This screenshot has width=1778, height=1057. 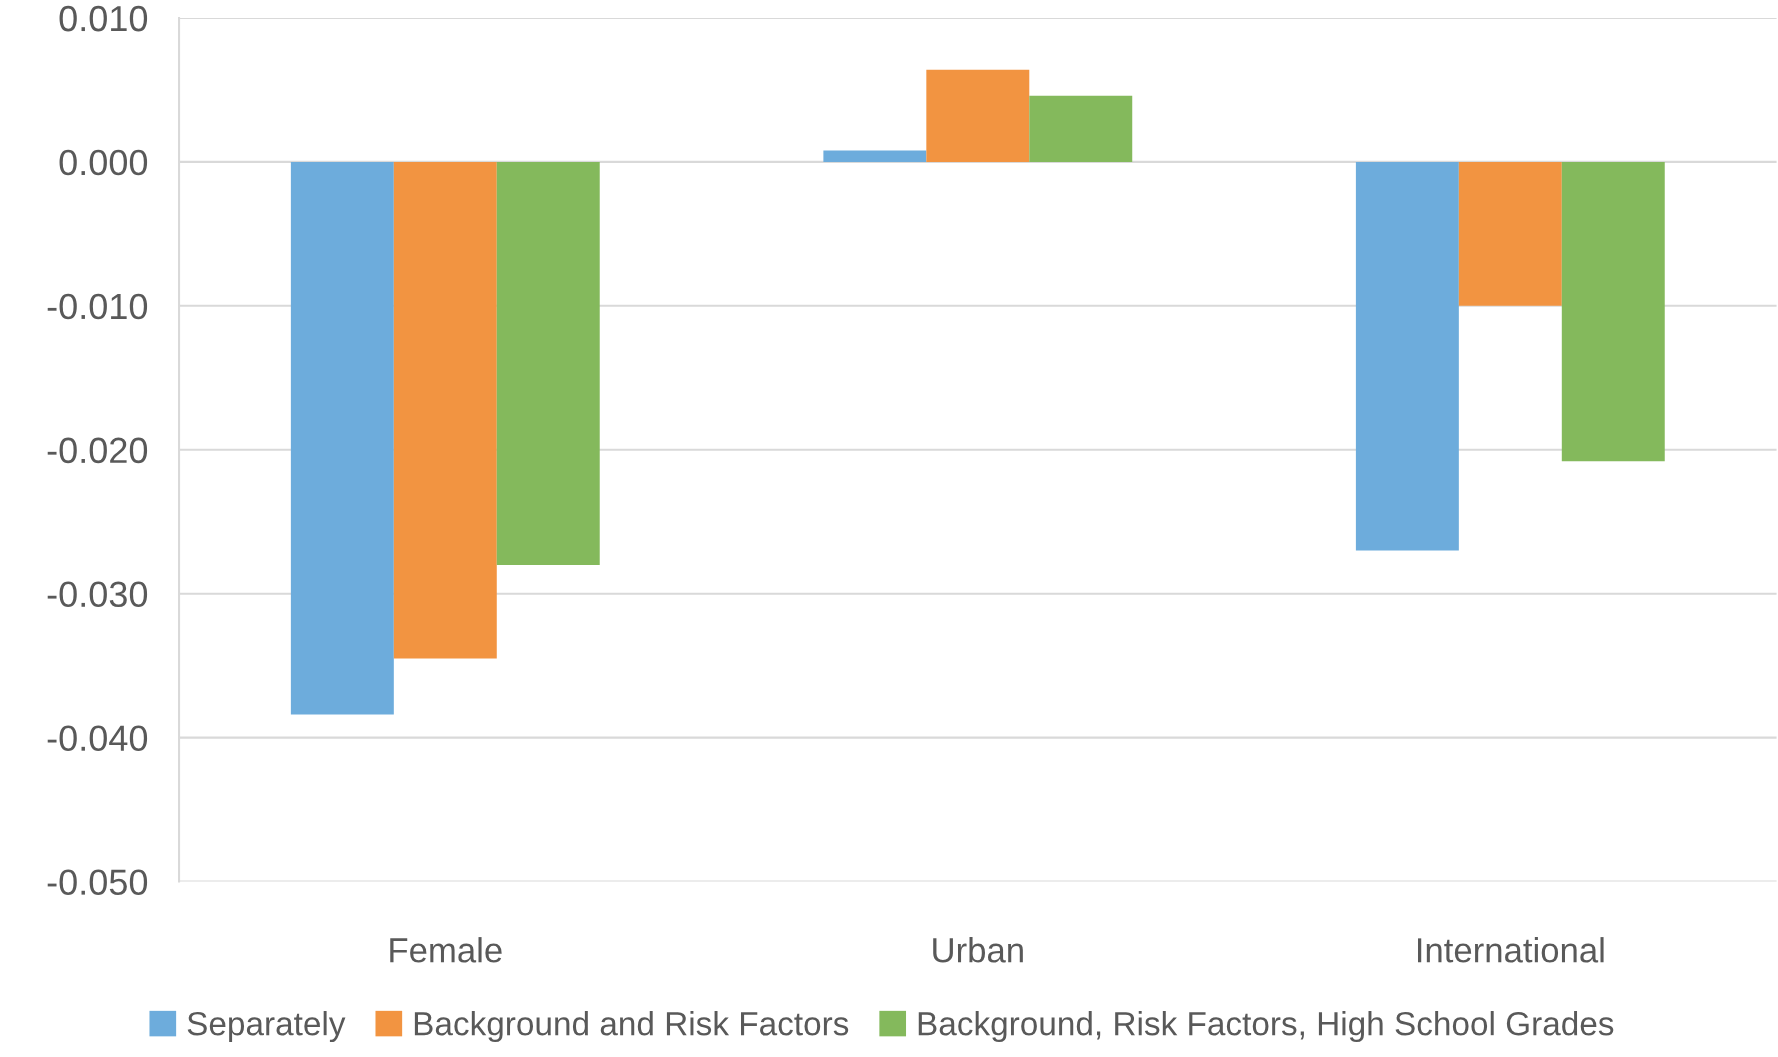 I want to click on y-tick-label: -0.010, so click(x=97, y=306).